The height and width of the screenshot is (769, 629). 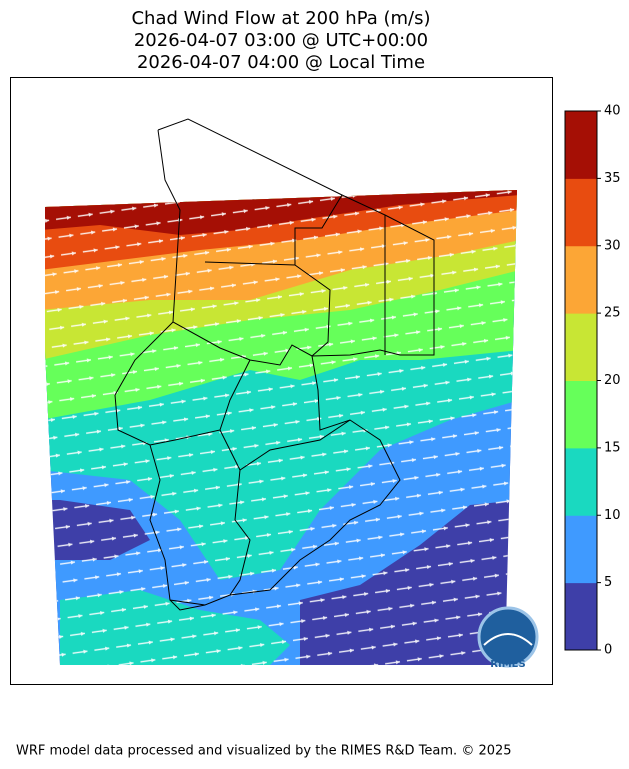 I want to click on colorbar-tick-label: 15, so click(x=612, y=447).